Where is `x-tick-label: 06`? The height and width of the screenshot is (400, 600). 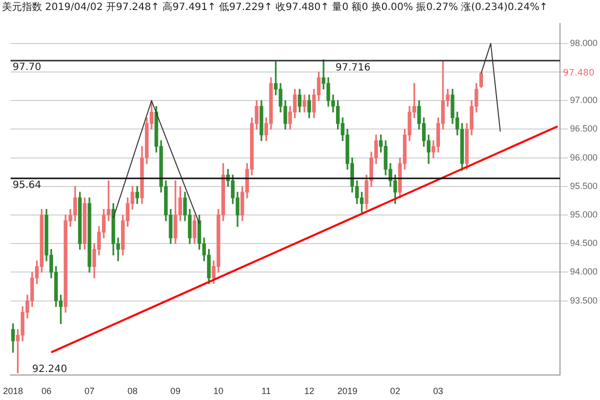
x-tick-label: 06 is located at coordinates (46, 391).